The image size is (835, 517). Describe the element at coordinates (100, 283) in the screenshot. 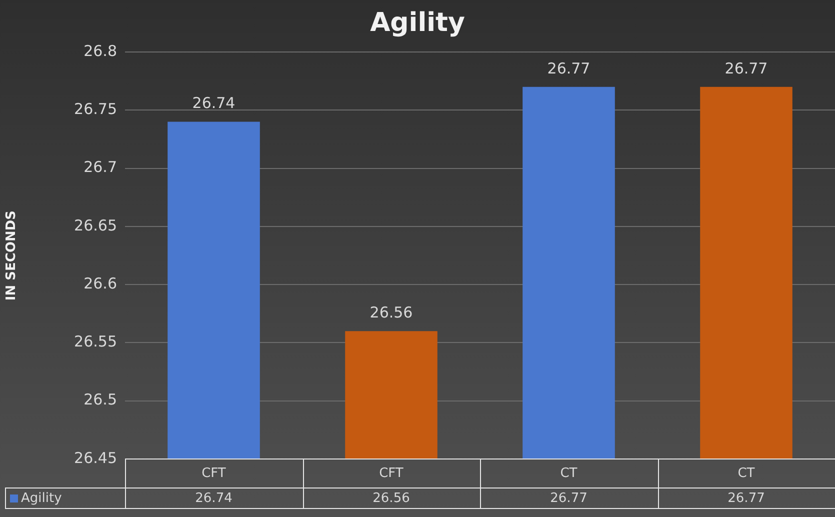

I see `y-tick-label: 26.6` at that location.